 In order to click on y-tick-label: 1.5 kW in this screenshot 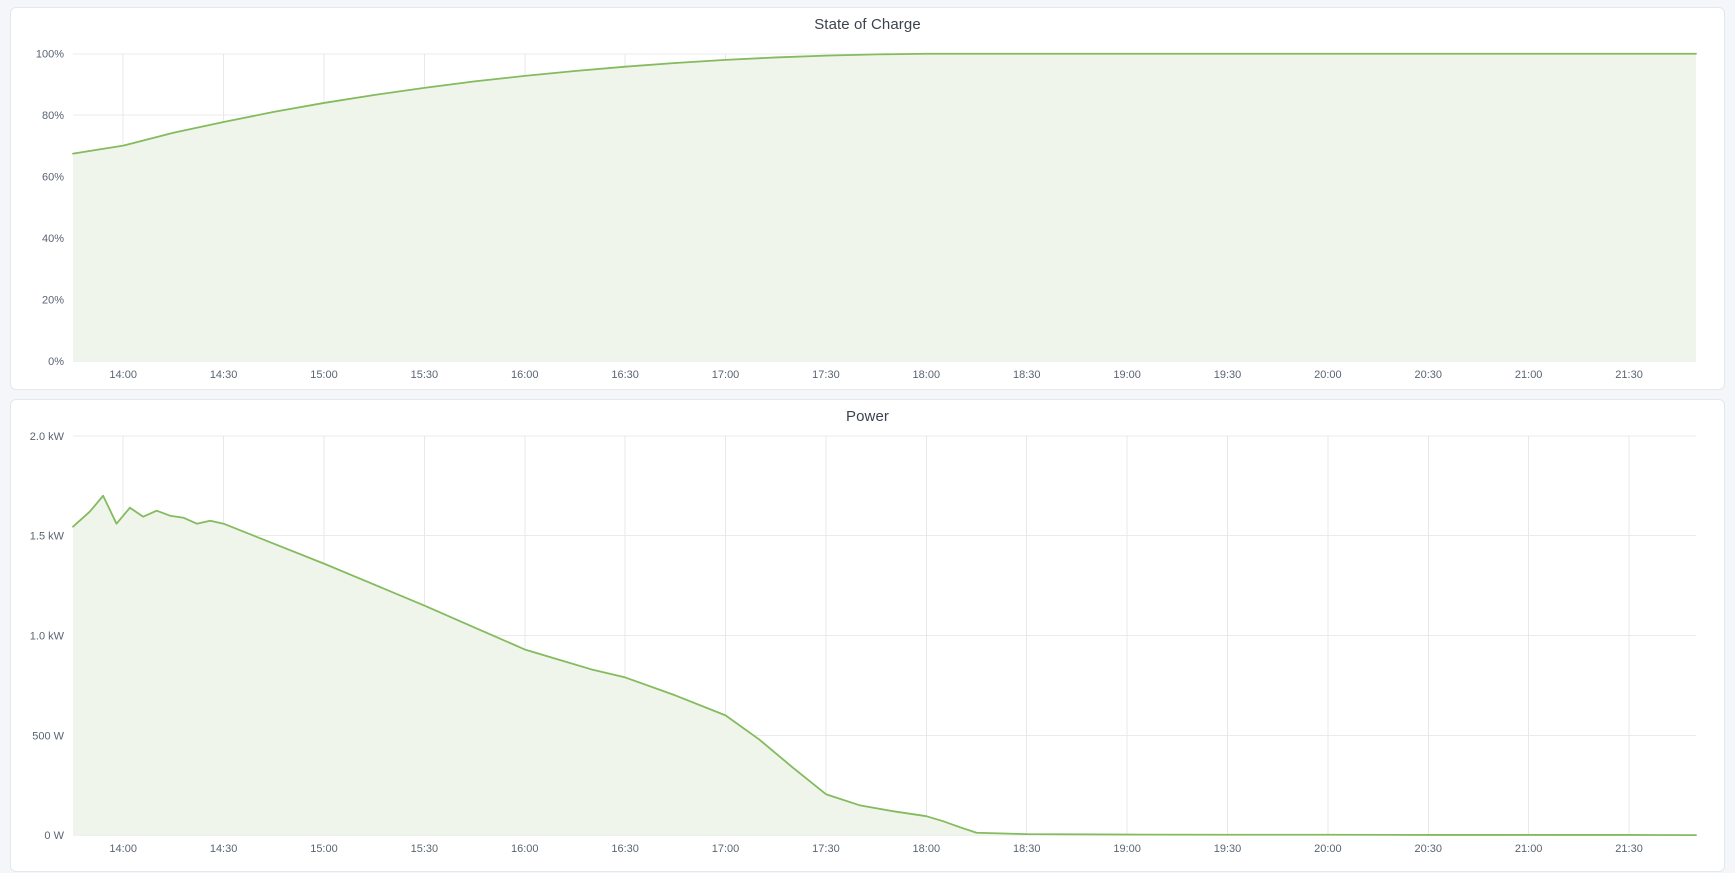, I will do `click(47, 537)`.